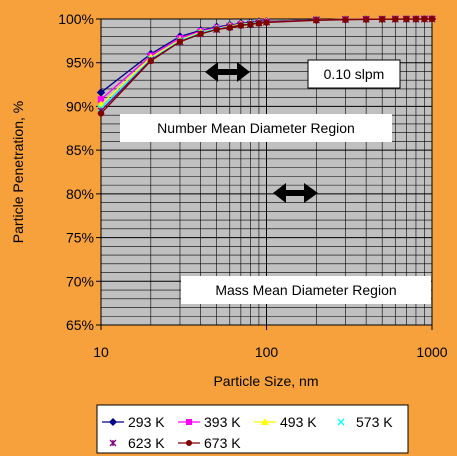 The width and height of the screenshot is (457, 456). What do you see at coordinates (80, 325) in the screenshot?
I see `y-tick-label: 65%` at bounding box center [80, 325].